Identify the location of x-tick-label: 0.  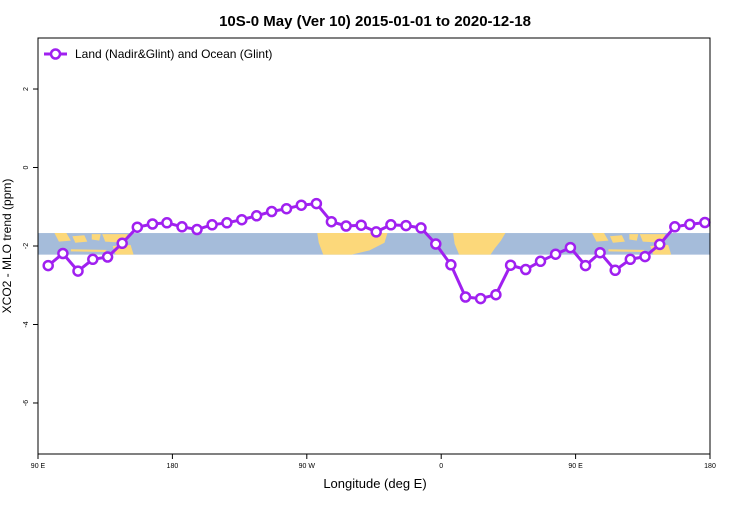
(441, 466).